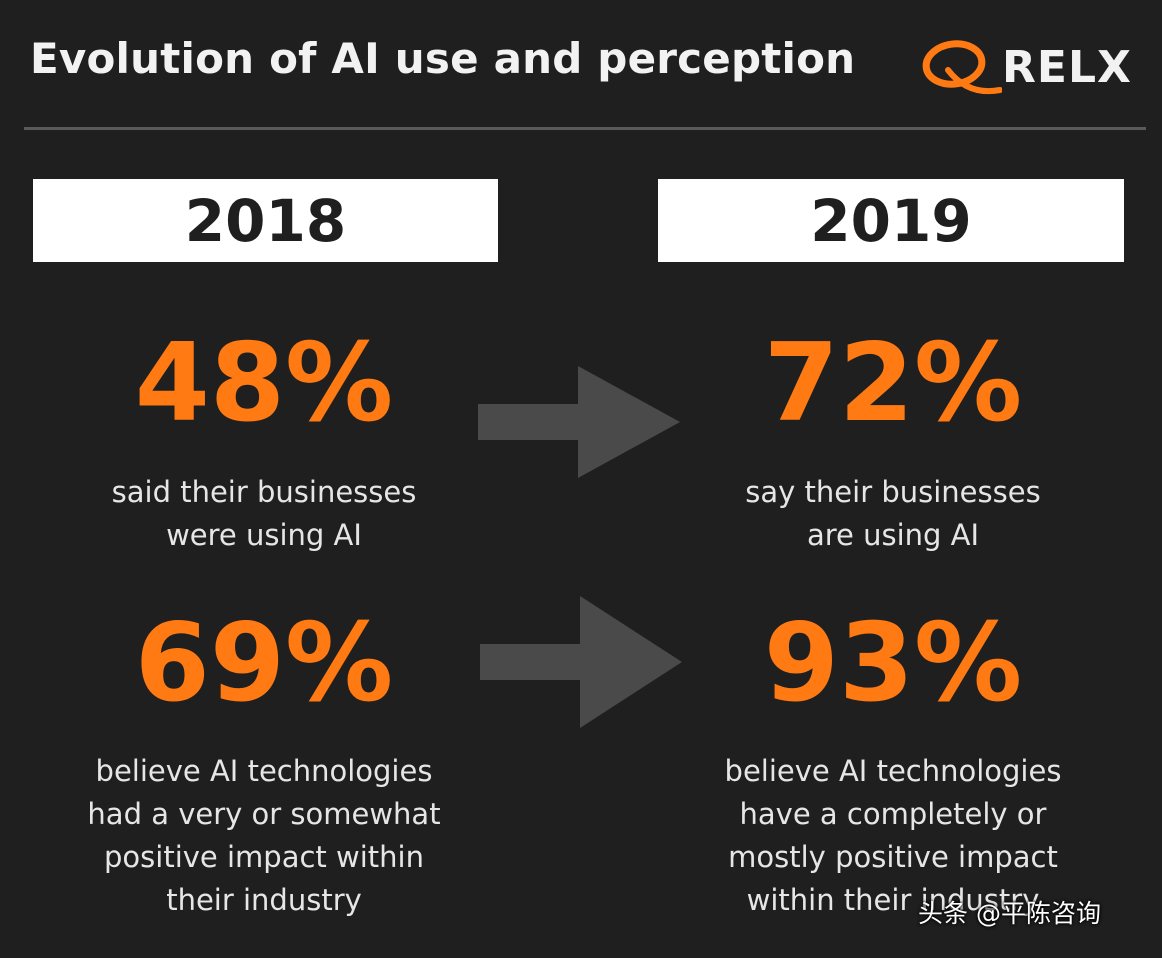  What do you see at coordinates (264, 383) in the screenshot?
I see `stat-value: 48%` at bounding box center [264, 383].